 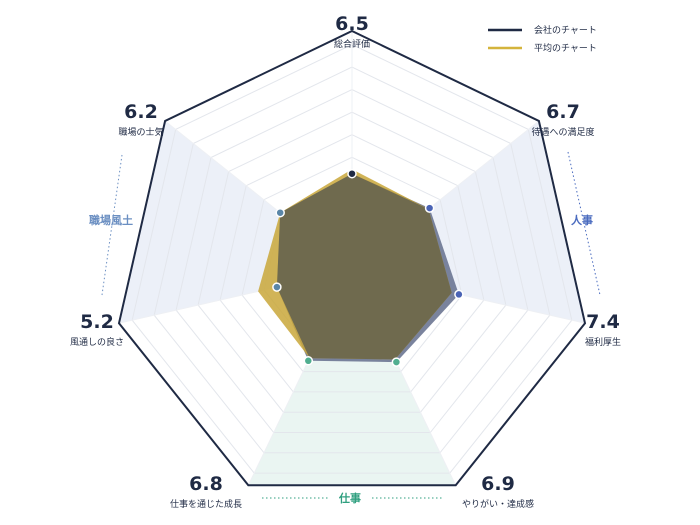 I want to click on radar-series, so click(x=358, y=266).